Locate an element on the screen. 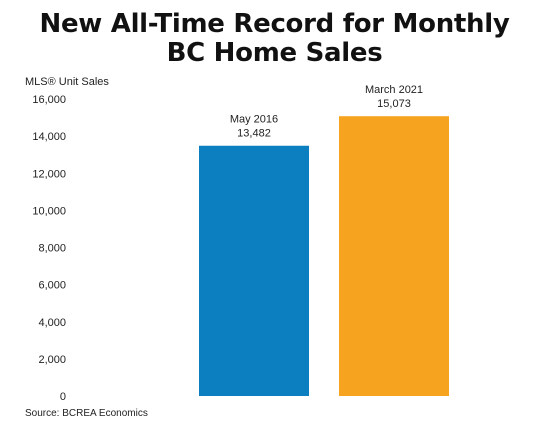  bar-category-label: March 2021 is located at coordinates (394, 90).